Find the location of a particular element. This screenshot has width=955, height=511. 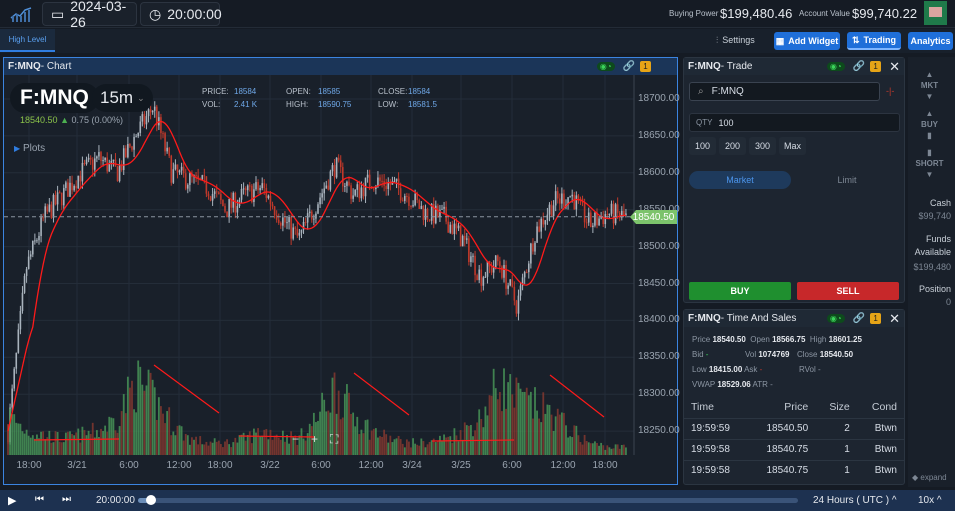

table-cell: 1 is located at coordinates (847, 449).